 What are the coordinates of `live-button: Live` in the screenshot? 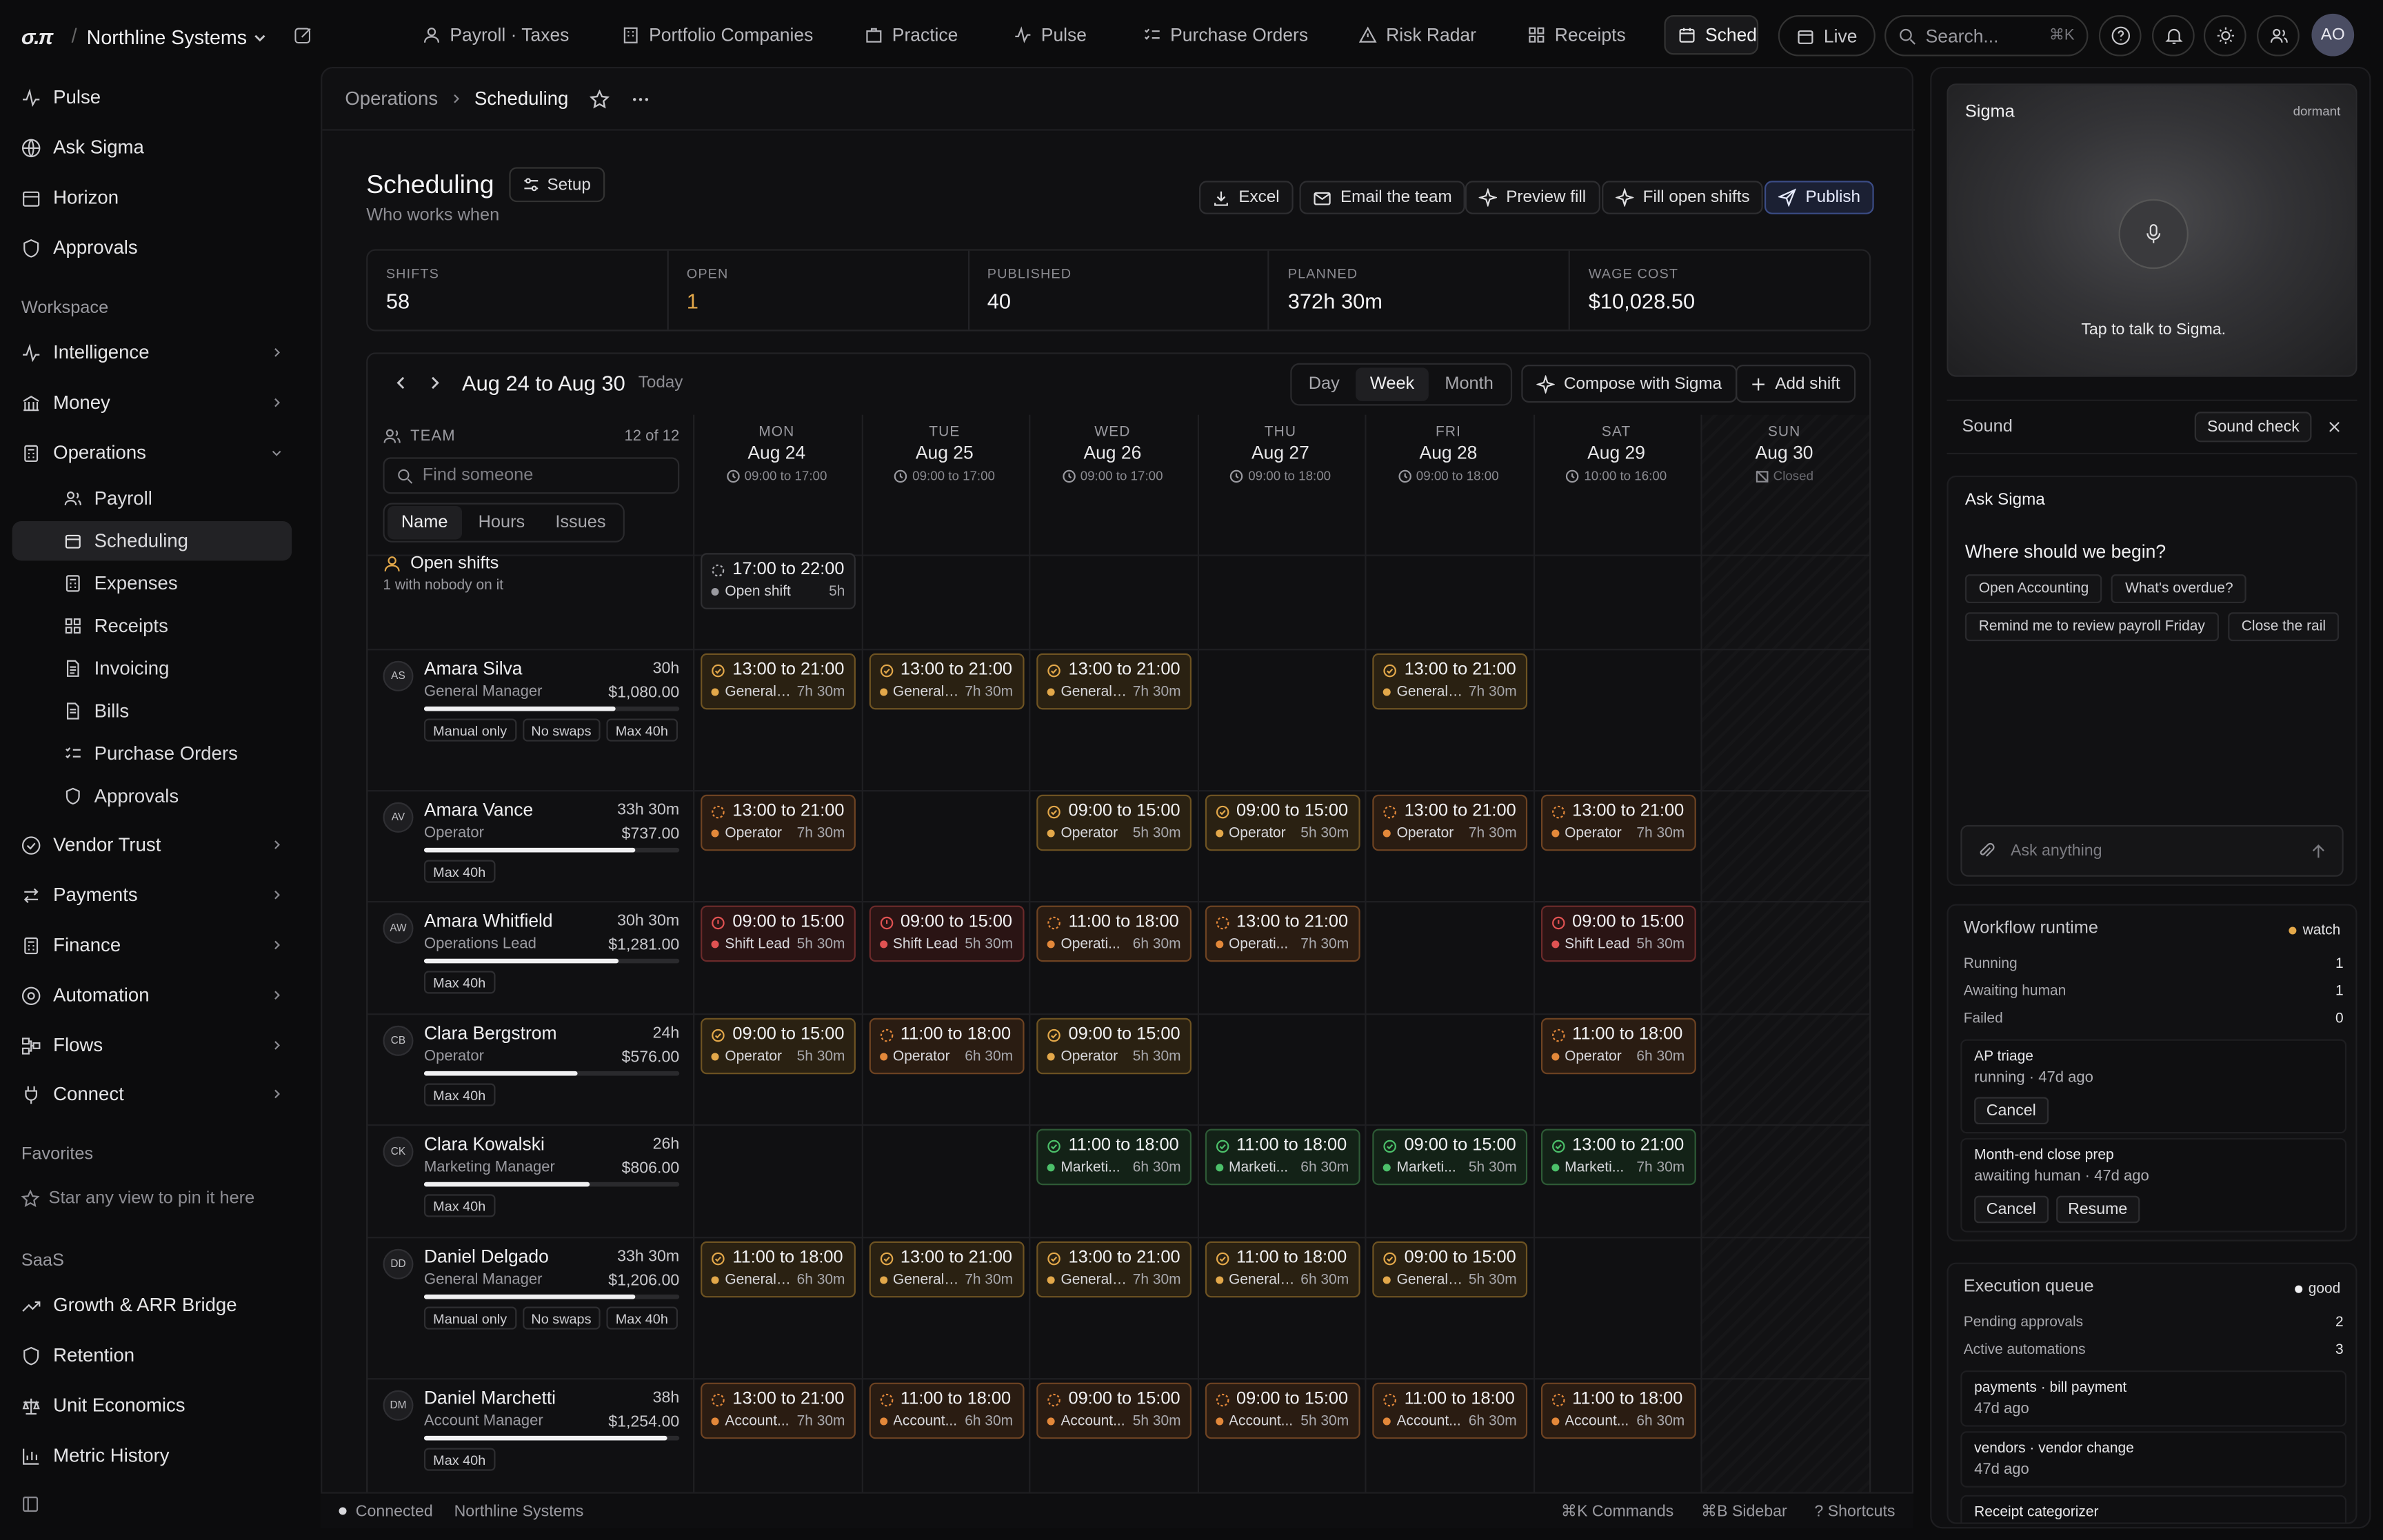 It's located at (1827, 36).